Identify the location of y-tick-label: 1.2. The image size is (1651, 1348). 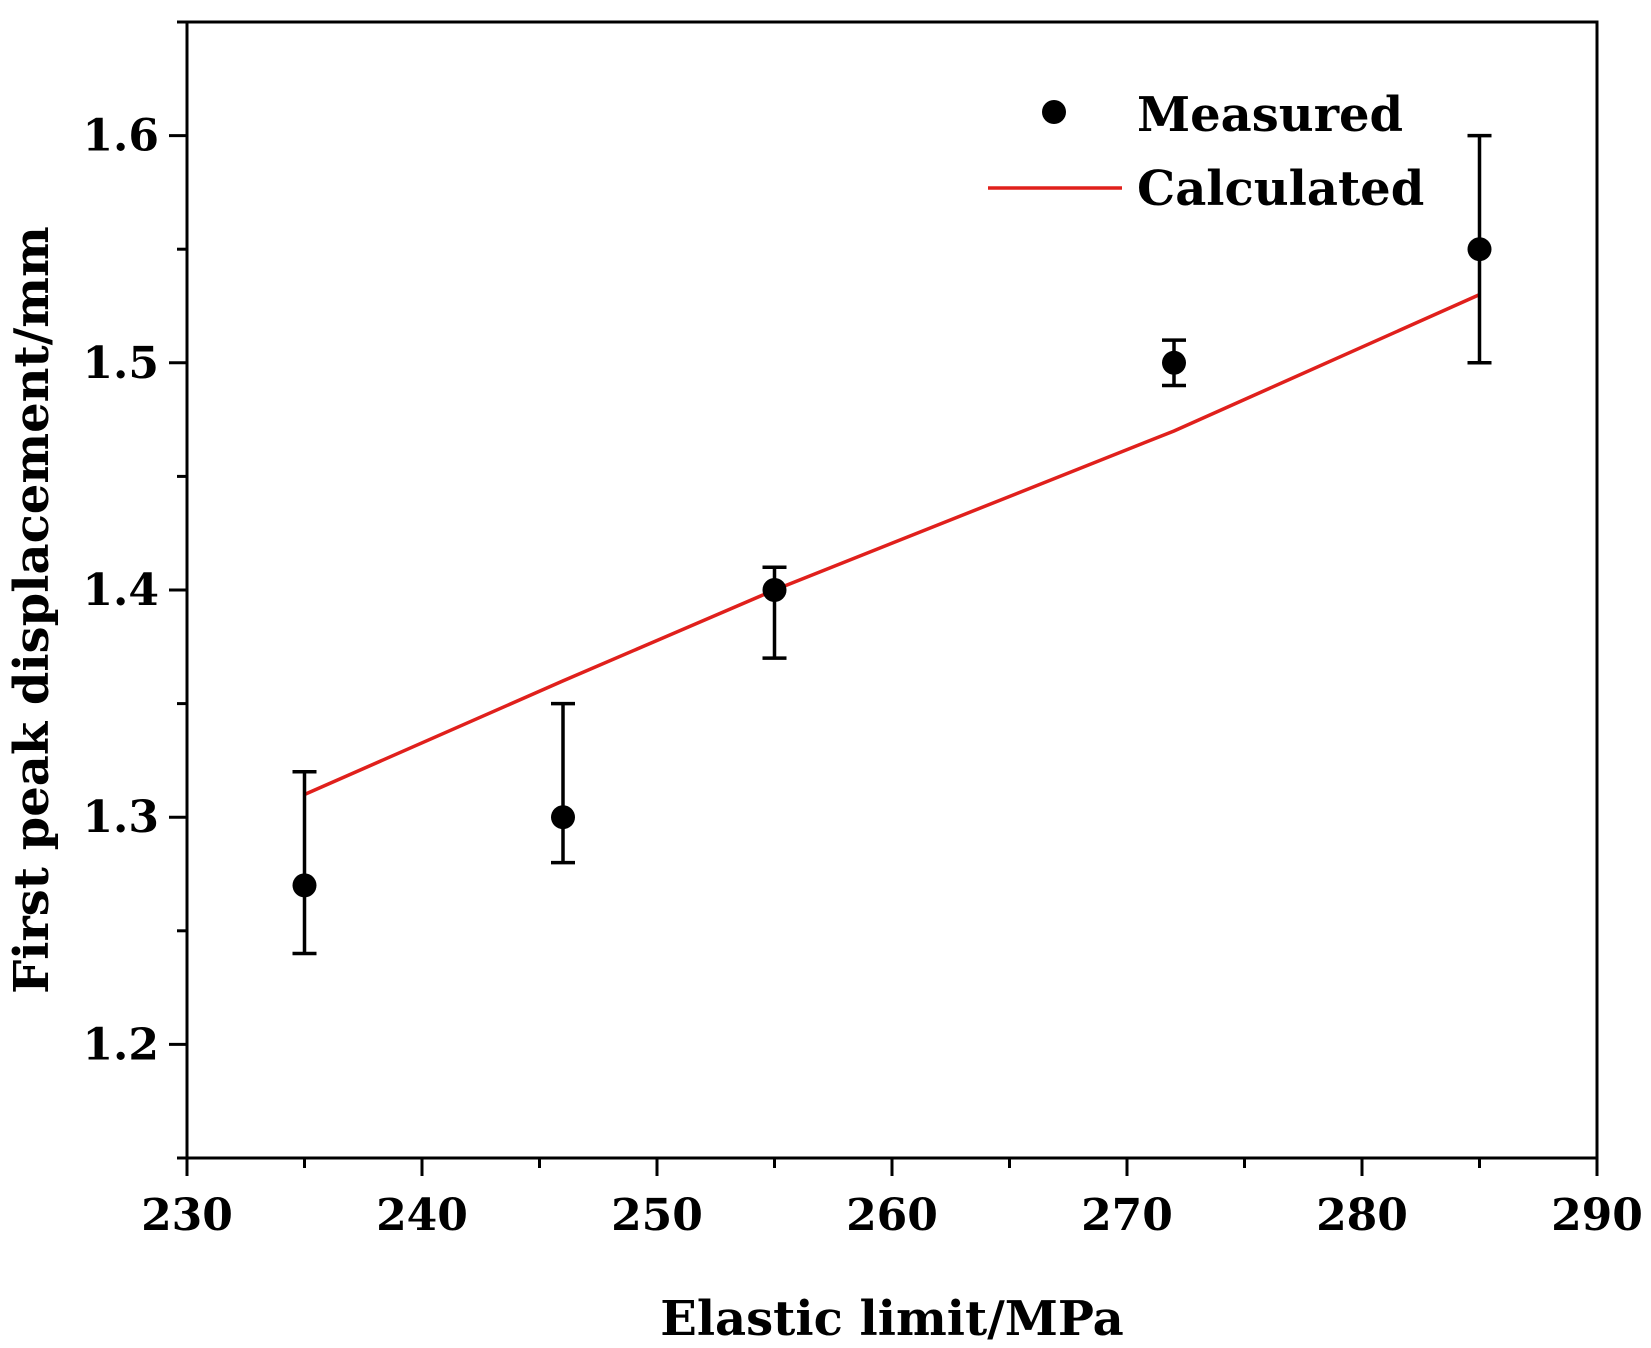
(120, 1044).